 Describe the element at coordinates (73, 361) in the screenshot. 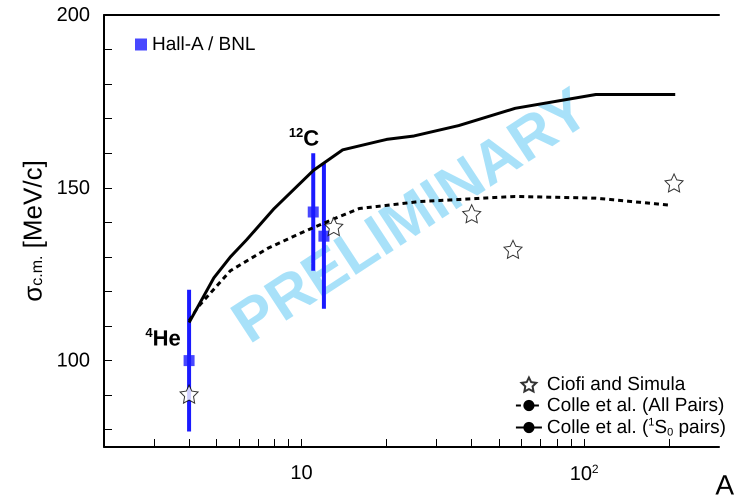

I see `y-tick-label: 100` at that location.